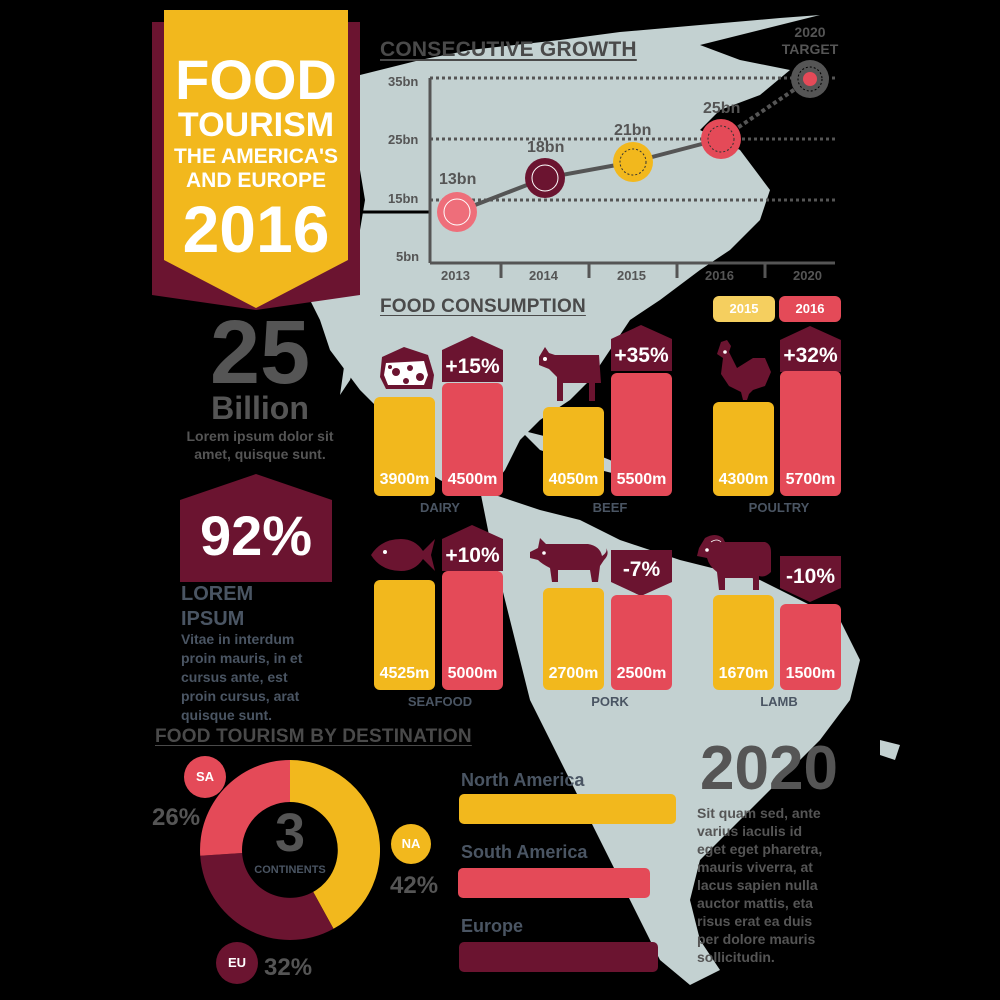  What do you see at coordinates (256, 156) in the screenshot?
I see `banner-line-americas: THE AMERICA'S` at bounding box center [256, 156].